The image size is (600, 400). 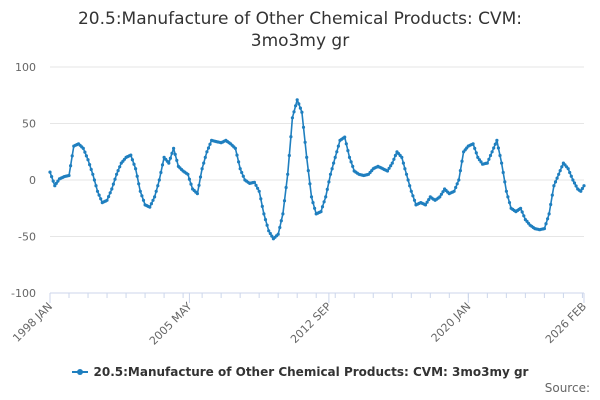 I want to click on y-tick-label: 0, so click(x=32, y=180).